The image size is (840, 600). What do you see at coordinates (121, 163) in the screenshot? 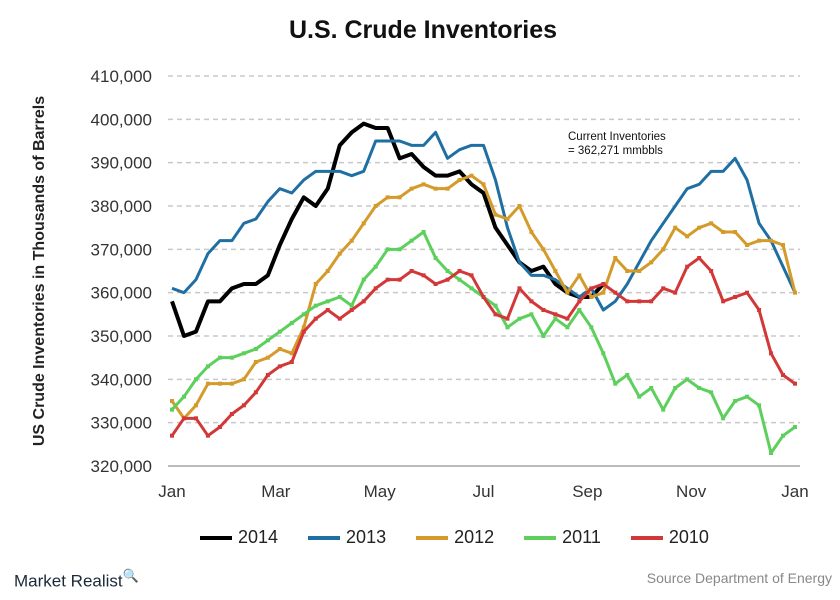
I see `y-tick-label: 390,000` at bounding box center [121, 163].